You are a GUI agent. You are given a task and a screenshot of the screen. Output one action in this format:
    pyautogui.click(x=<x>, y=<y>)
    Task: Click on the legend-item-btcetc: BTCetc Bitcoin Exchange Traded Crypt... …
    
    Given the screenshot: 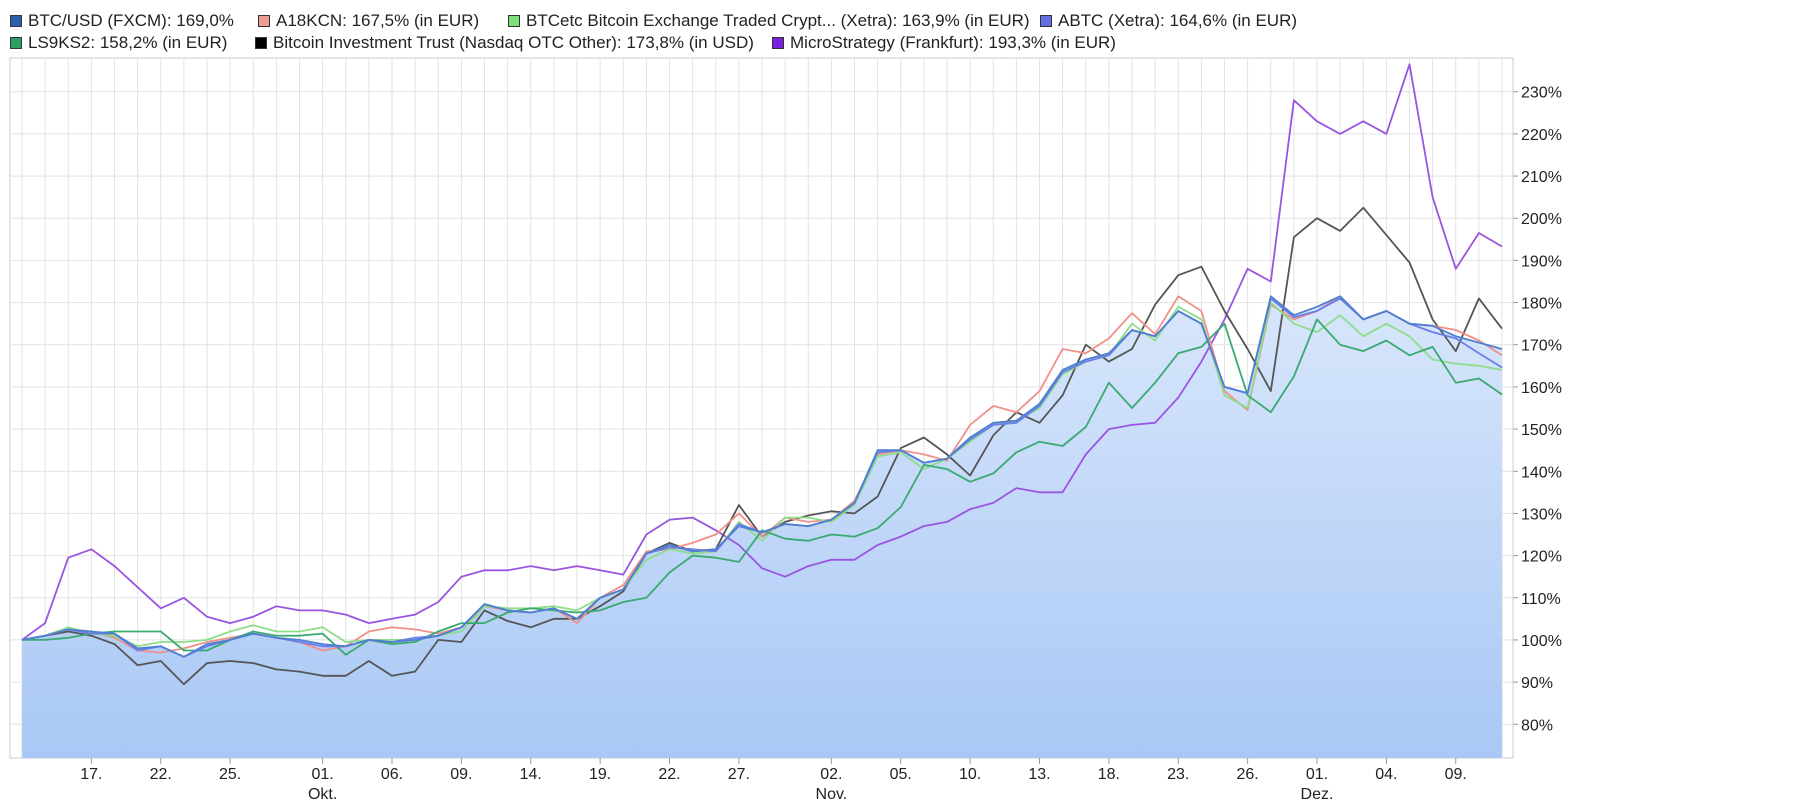 What is the action you would take?
    pyautogui.click(x=769, y=21)
    